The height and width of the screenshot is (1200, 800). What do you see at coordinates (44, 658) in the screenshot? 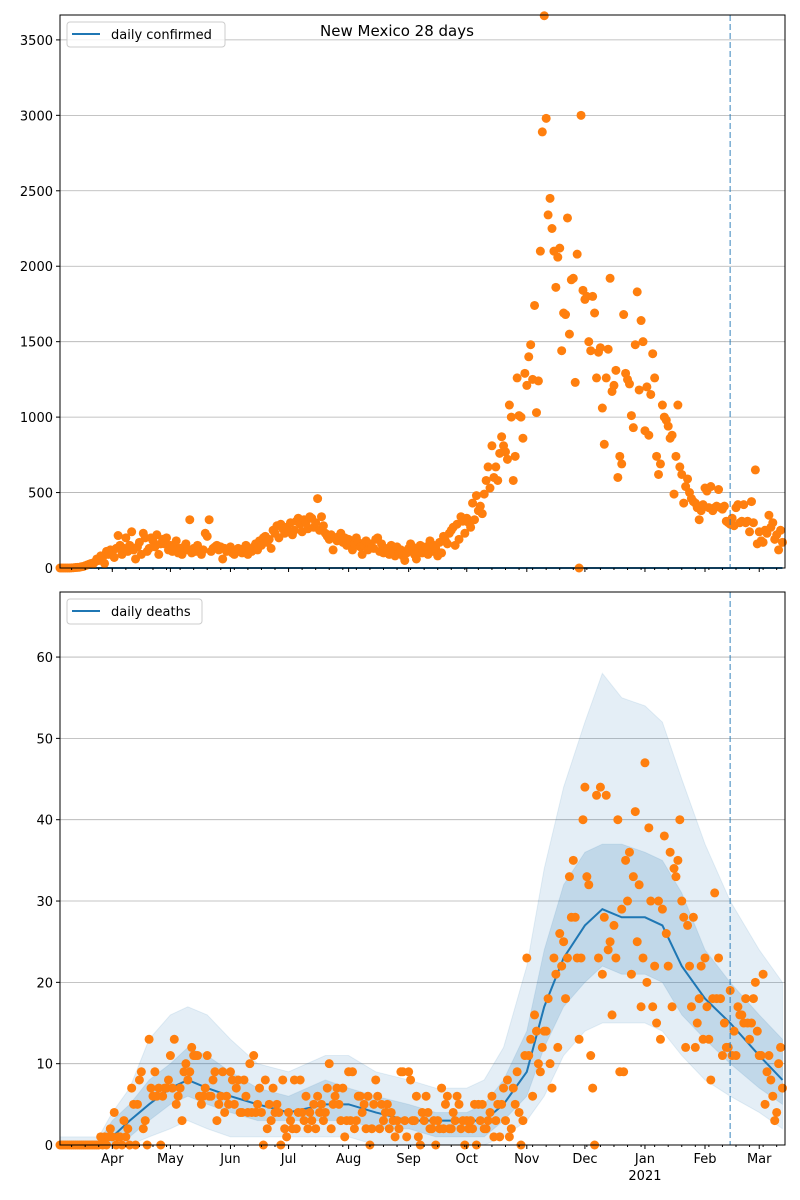
I see `y-tick-label: 60` at bounding box center [44, 658].